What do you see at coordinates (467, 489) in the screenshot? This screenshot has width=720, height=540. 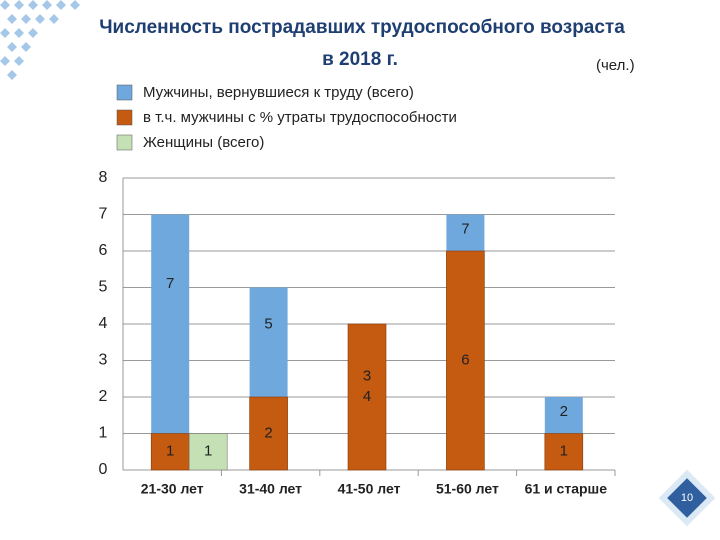 I see `x-tick-label: 51-60 лет` at bounding box center [467, 489].